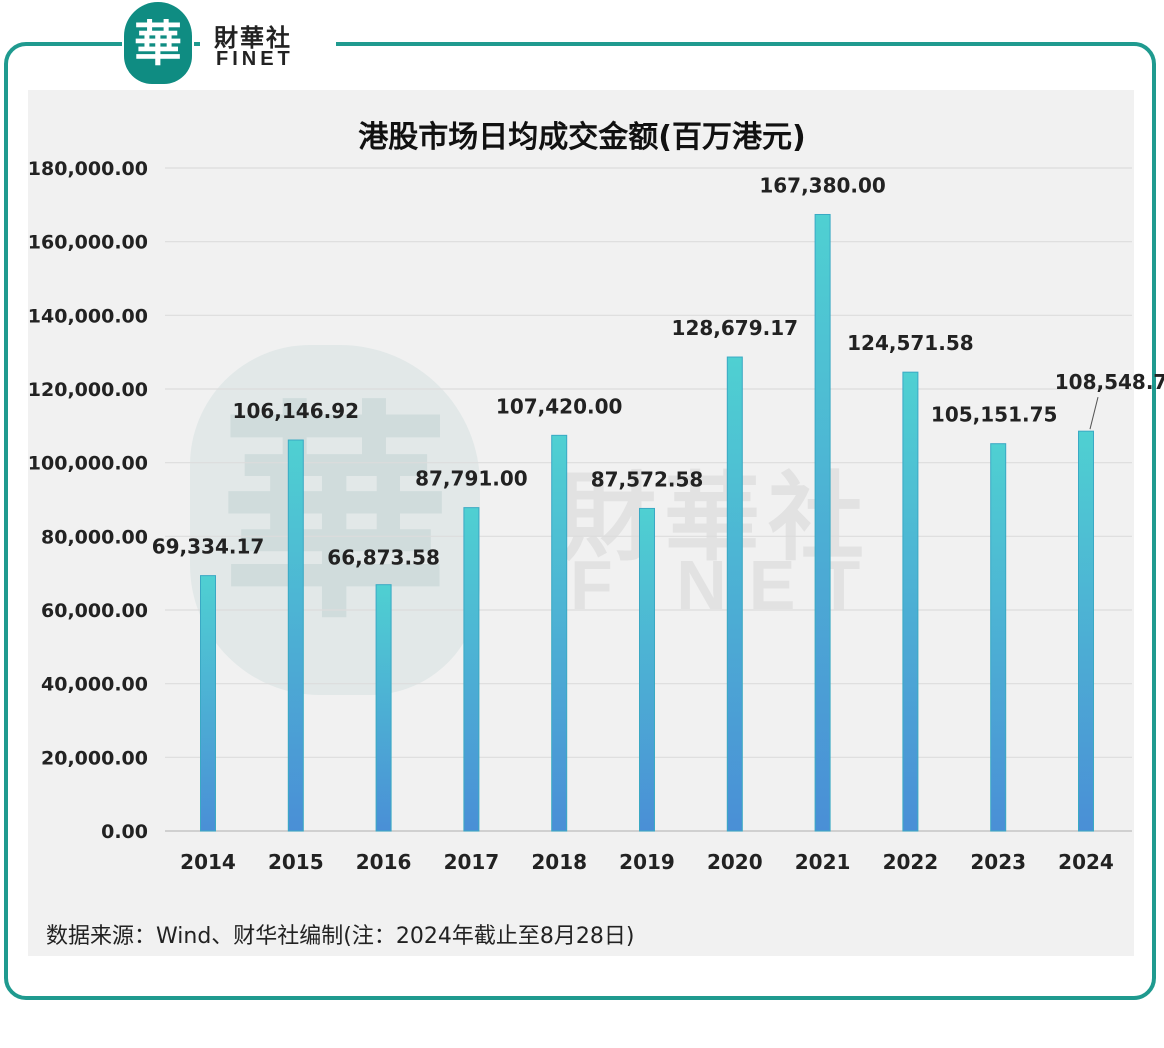 Image resolution: width=1164 pixels, height=1048 pixels. Describe the element at coordinates (255, 59) in the screenshot. I see `brand-name-en: FINET` at that location.